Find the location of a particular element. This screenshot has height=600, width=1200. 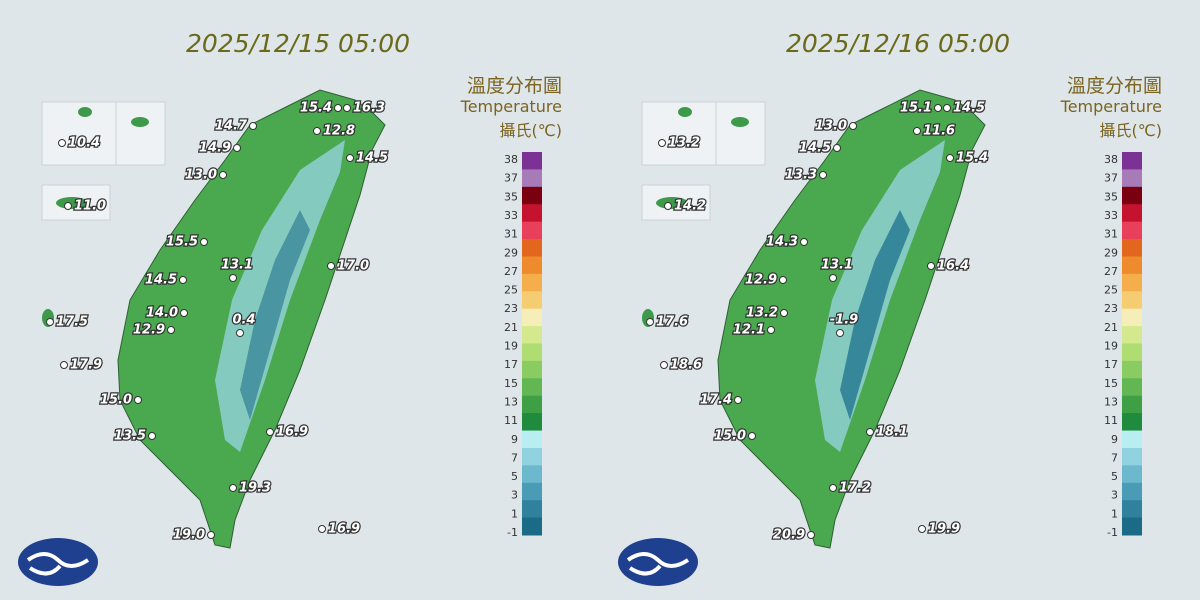

station-temperature: 18.6 is located at coordinates (686, 365).